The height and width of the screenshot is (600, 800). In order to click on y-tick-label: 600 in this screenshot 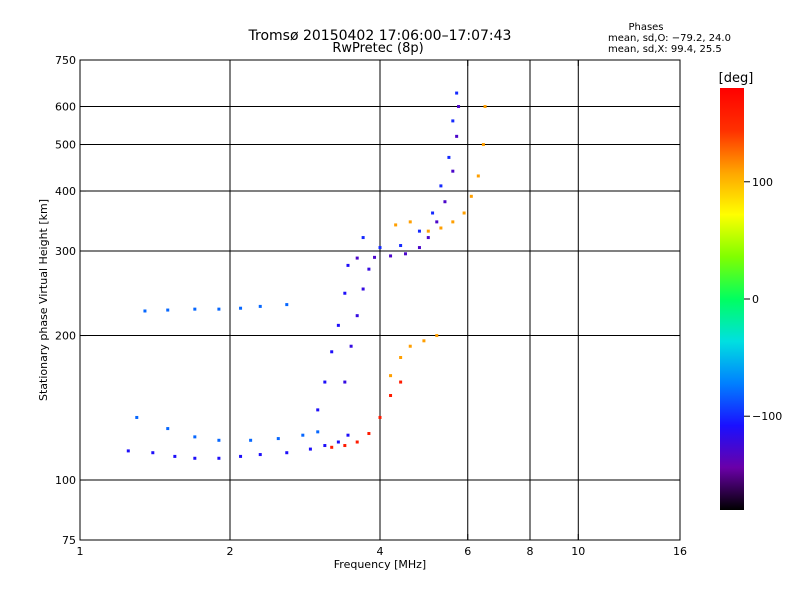, I will do `click(65, 107)`.